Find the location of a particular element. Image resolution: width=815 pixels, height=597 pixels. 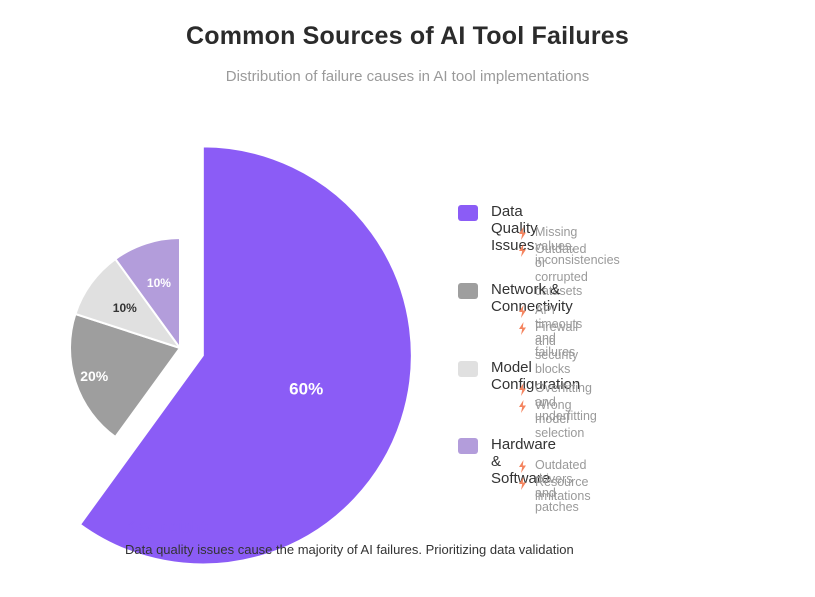

pie-label-data-quality: 60% is located at coordinates (306, 389).